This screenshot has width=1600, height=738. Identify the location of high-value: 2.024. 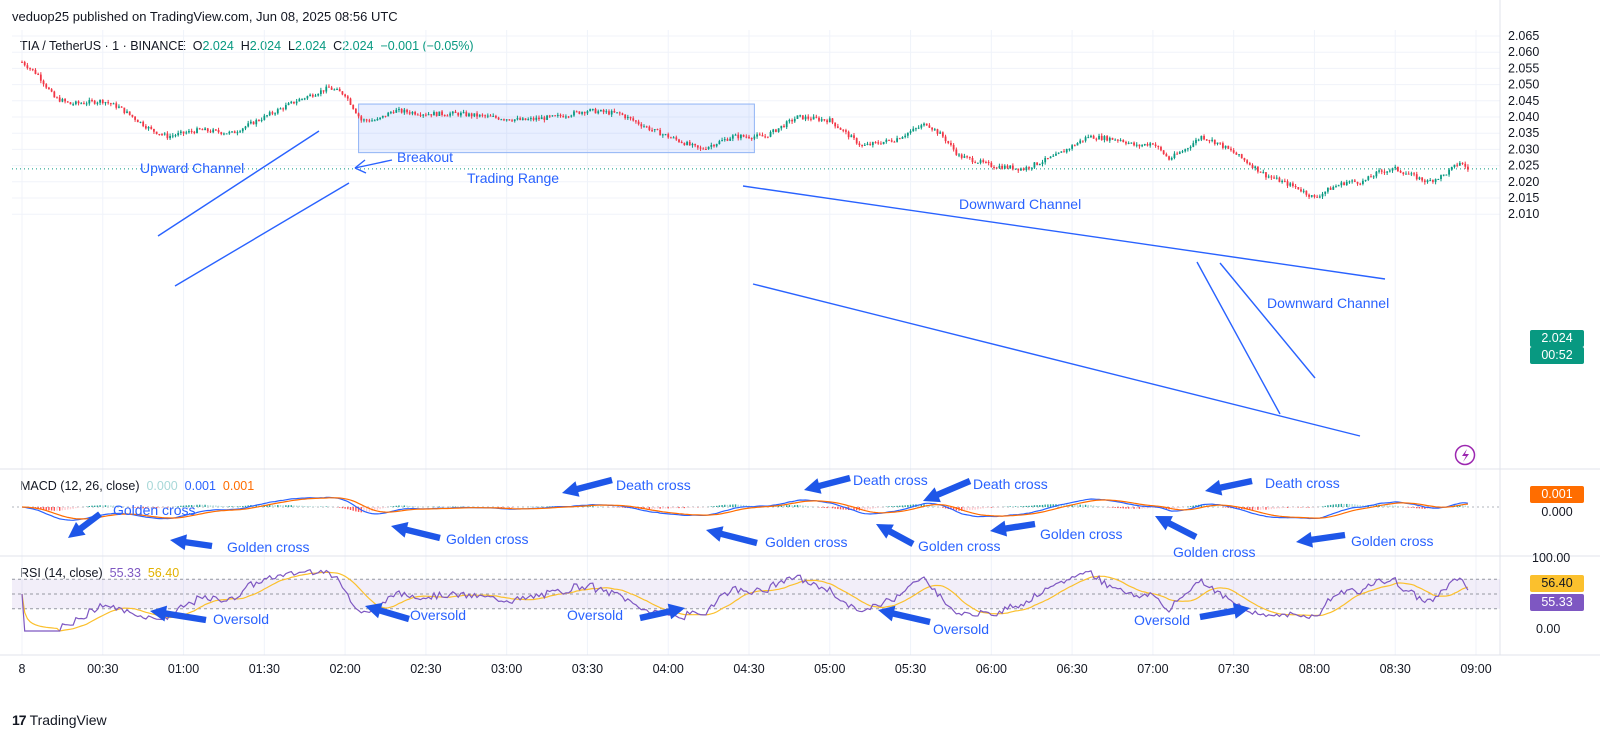
(265, 46).